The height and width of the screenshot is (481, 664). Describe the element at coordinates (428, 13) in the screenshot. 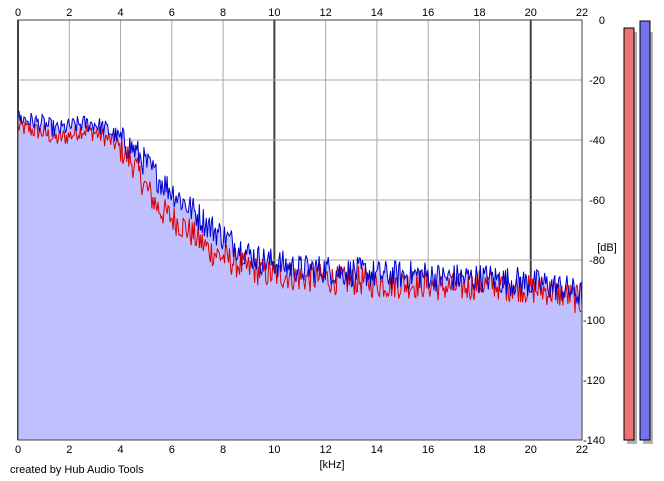

I see `x-tick-label-top: 16` at that location.